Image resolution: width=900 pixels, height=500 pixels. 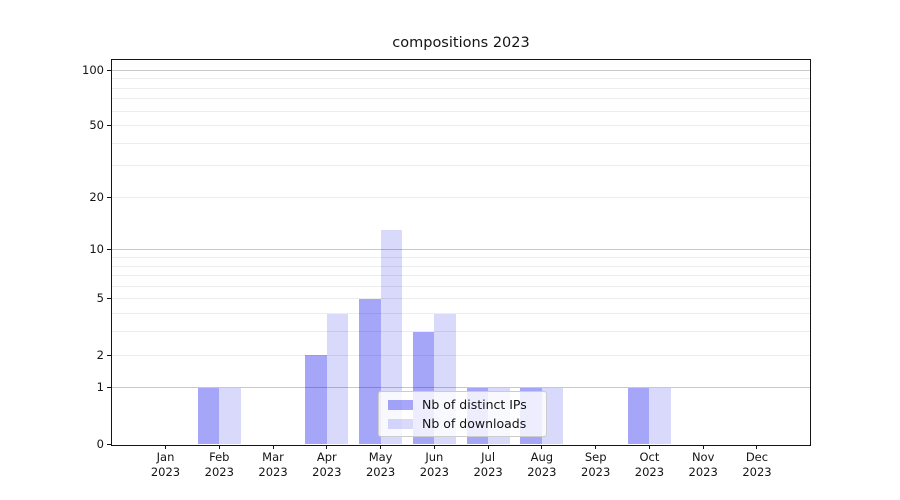 I want to click on x-tick-label-may: May 2023, so click(x=380, y=464).